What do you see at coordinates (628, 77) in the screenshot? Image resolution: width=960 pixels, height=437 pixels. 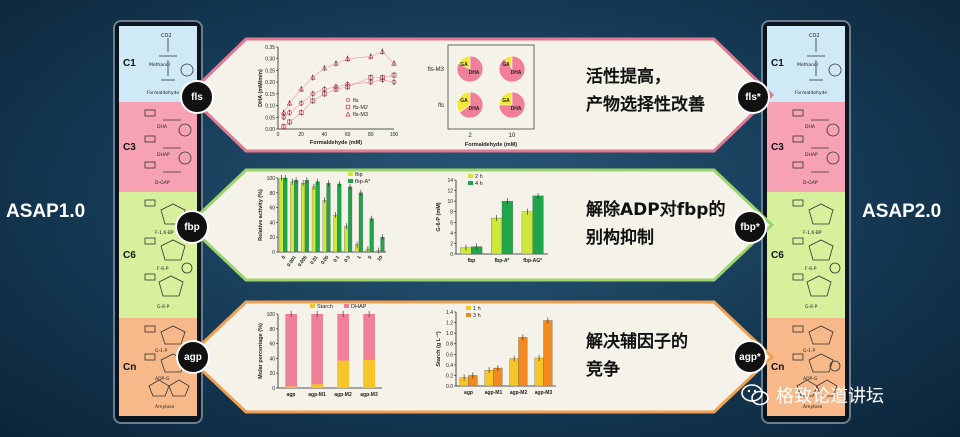 I see `panel-text-fls-line1: 活性提高，` at bounding box center [628, 77].